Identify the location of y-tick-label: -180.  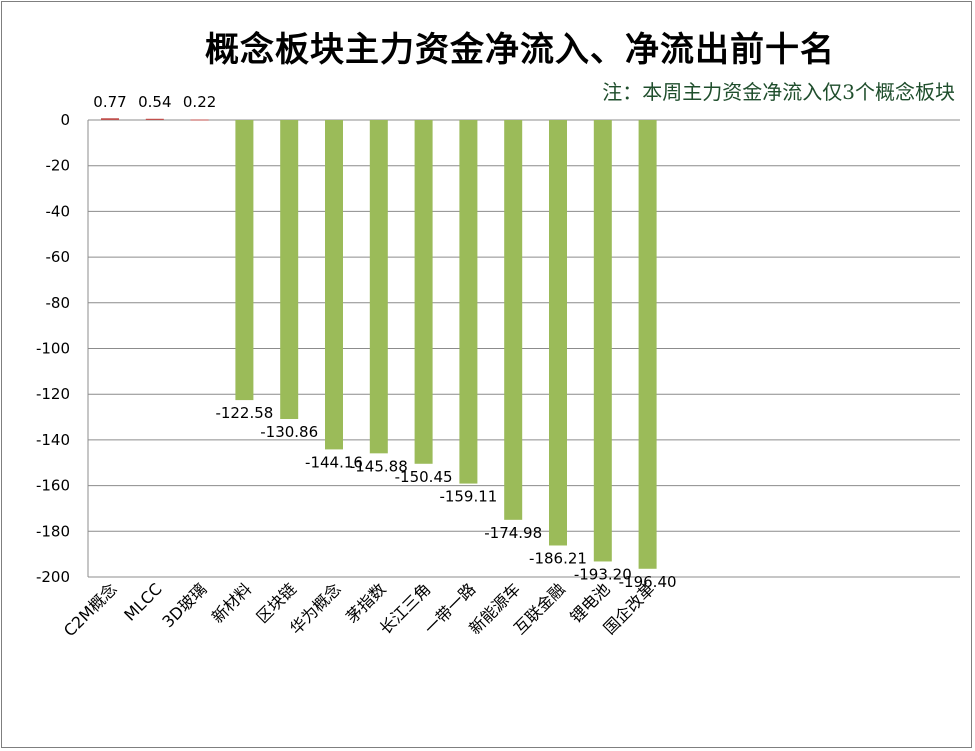
(53, 531).